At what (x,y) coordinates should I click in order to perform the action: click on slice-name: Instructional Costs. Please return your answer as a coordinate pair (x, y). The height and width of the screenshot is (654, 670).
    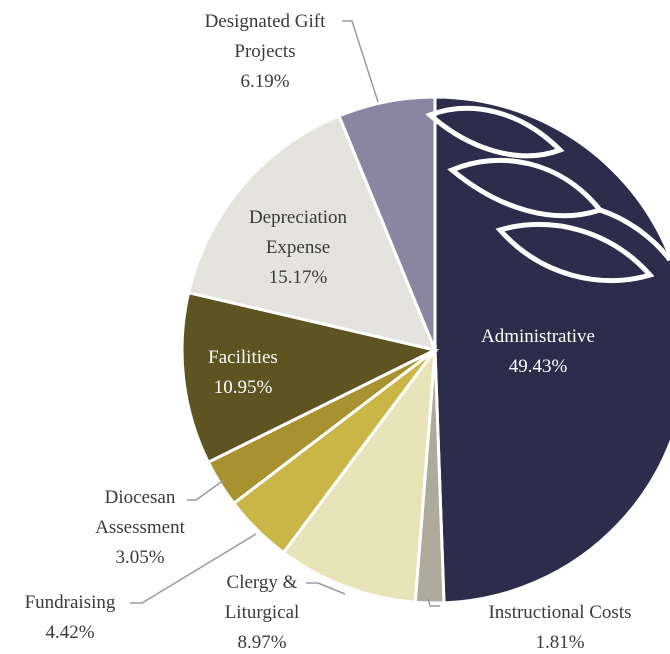
    Looking at the image, I should click on (560, 612).